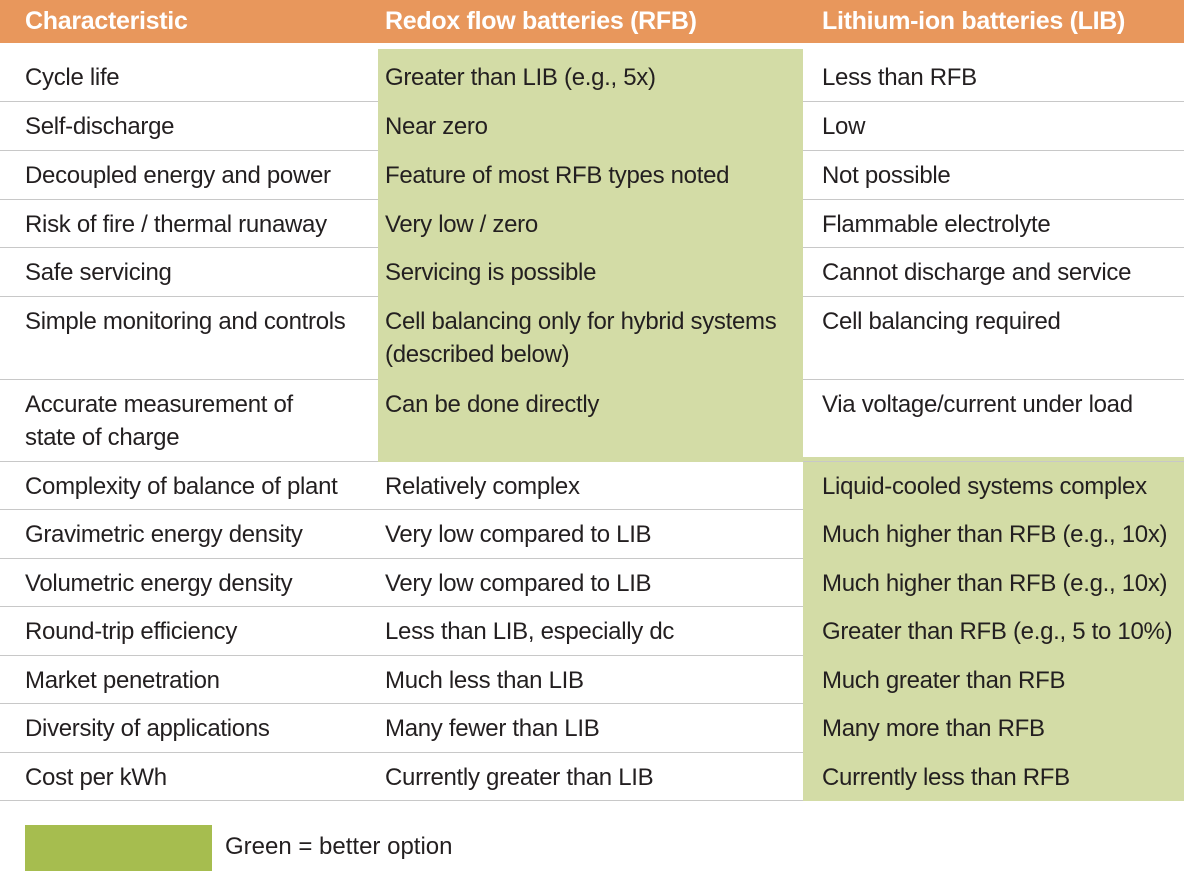  I want to click on table-row: Self-discharge Near zero Low, so click(592, 126).